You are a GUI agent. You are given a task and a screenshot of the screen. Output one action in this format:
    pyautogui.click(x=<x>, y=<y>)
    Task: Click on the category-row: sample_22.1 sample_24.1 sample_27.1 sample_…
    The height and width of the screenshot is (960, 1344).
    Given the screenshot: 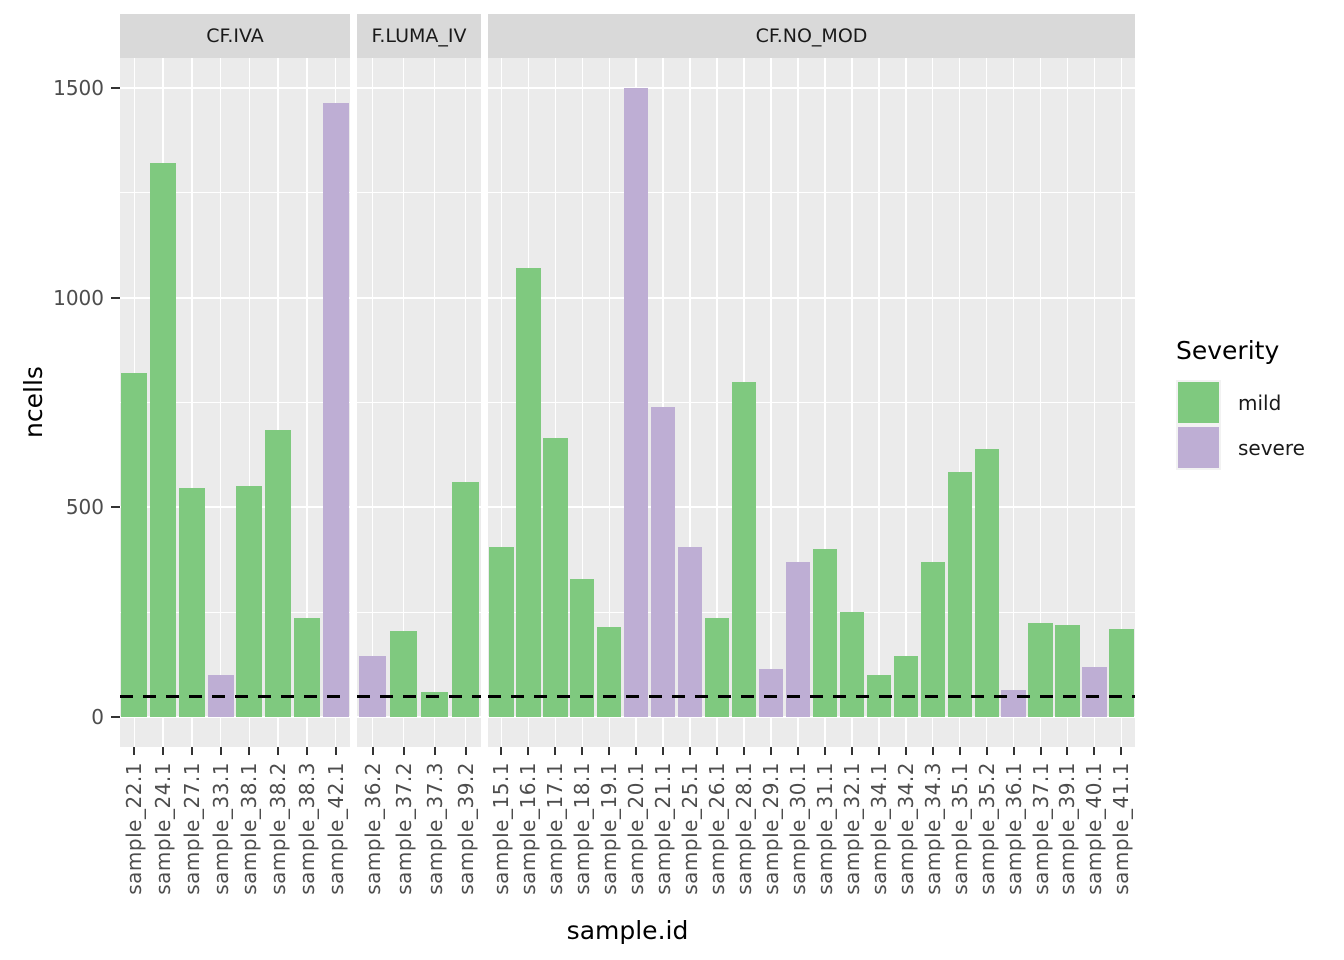 What is the action you would take?
    pyautogui.click(x=235, y=476)
    